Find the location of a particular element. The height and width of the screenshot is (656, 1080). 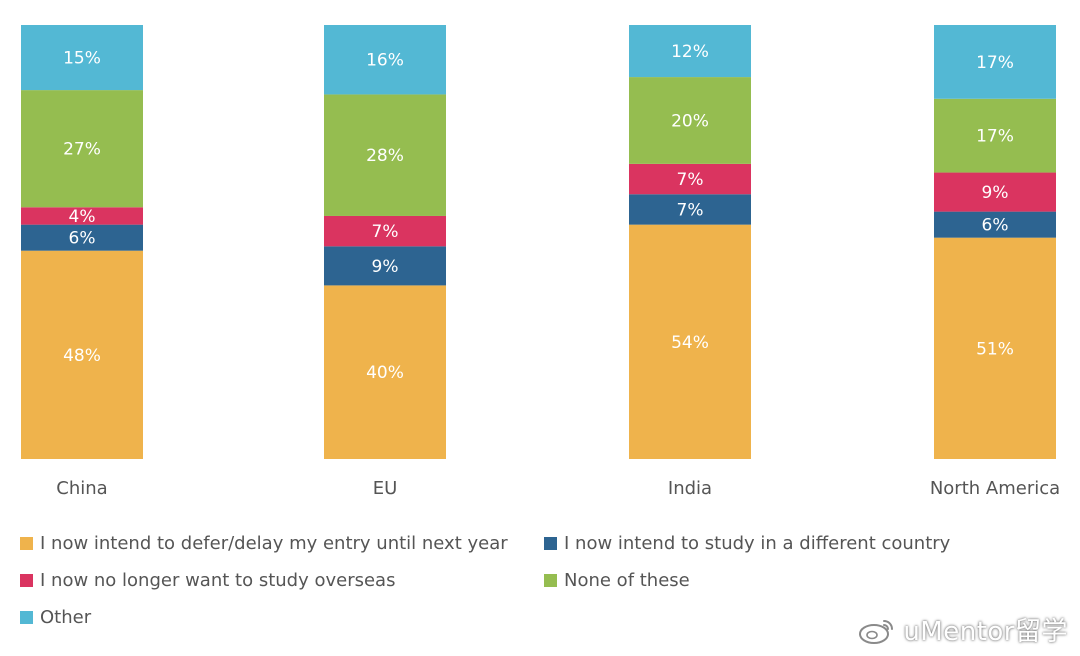

bar-north-america-other is located at coordinates (995, 62).